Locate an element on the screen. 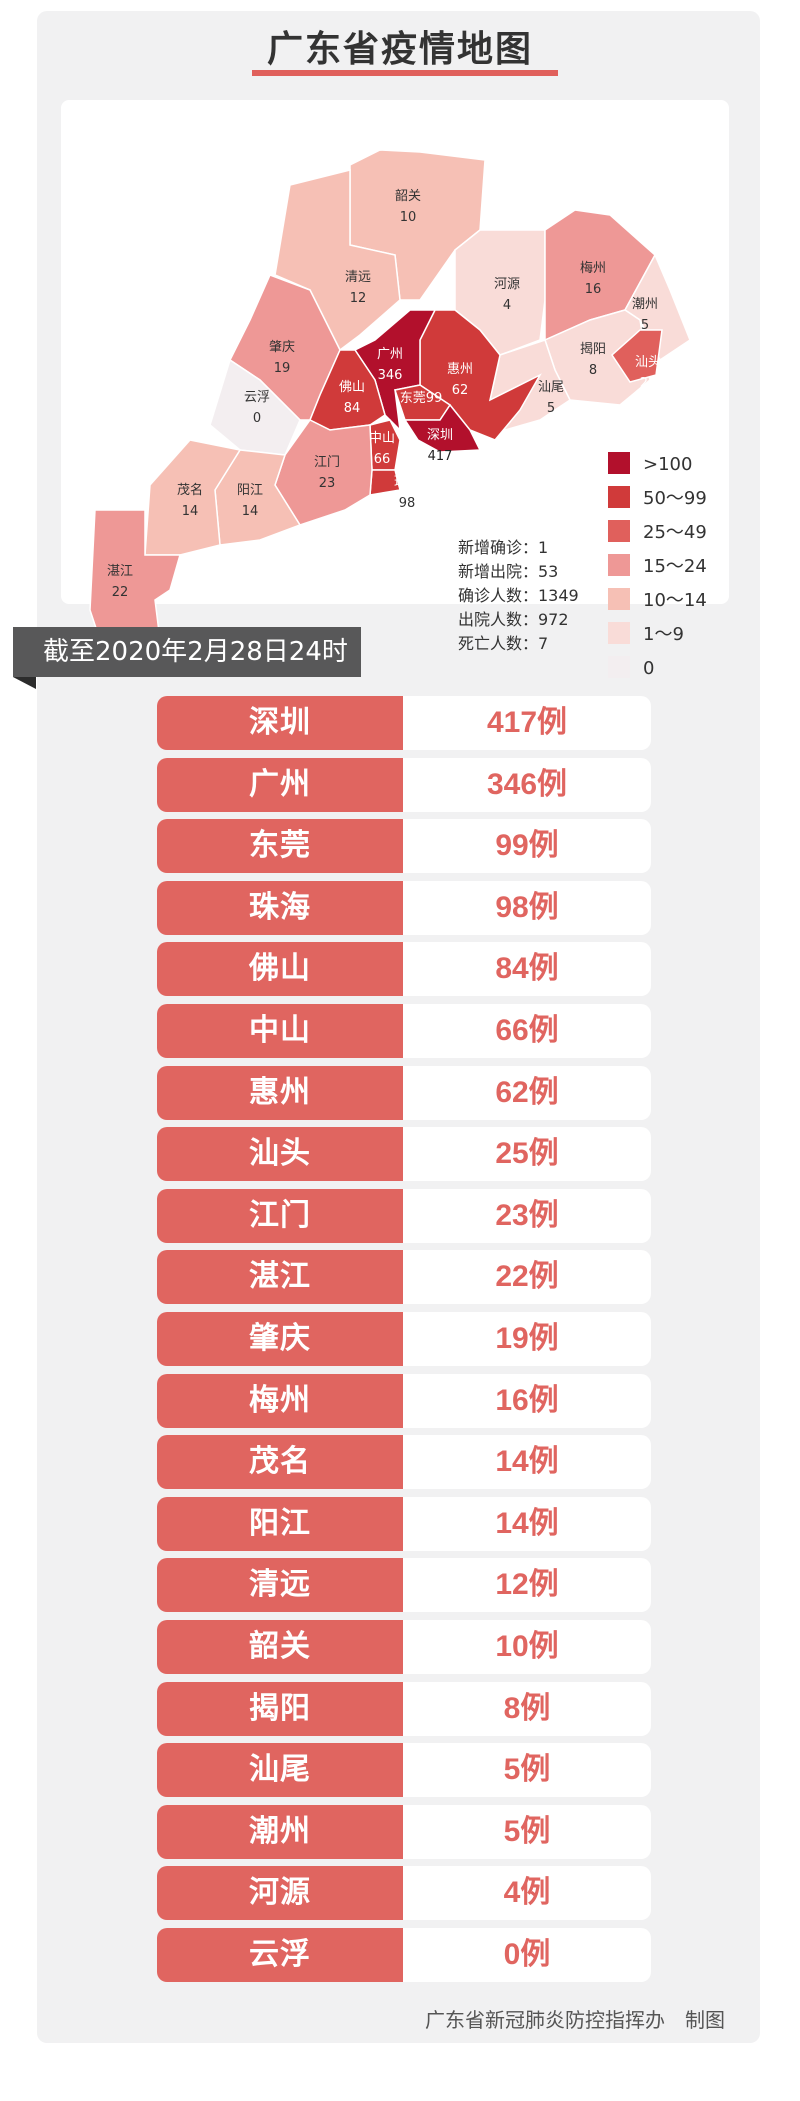 The height and width of the screenshot is (2101, 800). footer-credit: 广东省新冠肺炎防控指挥办 制图 is located at coordinates (575, 2018).